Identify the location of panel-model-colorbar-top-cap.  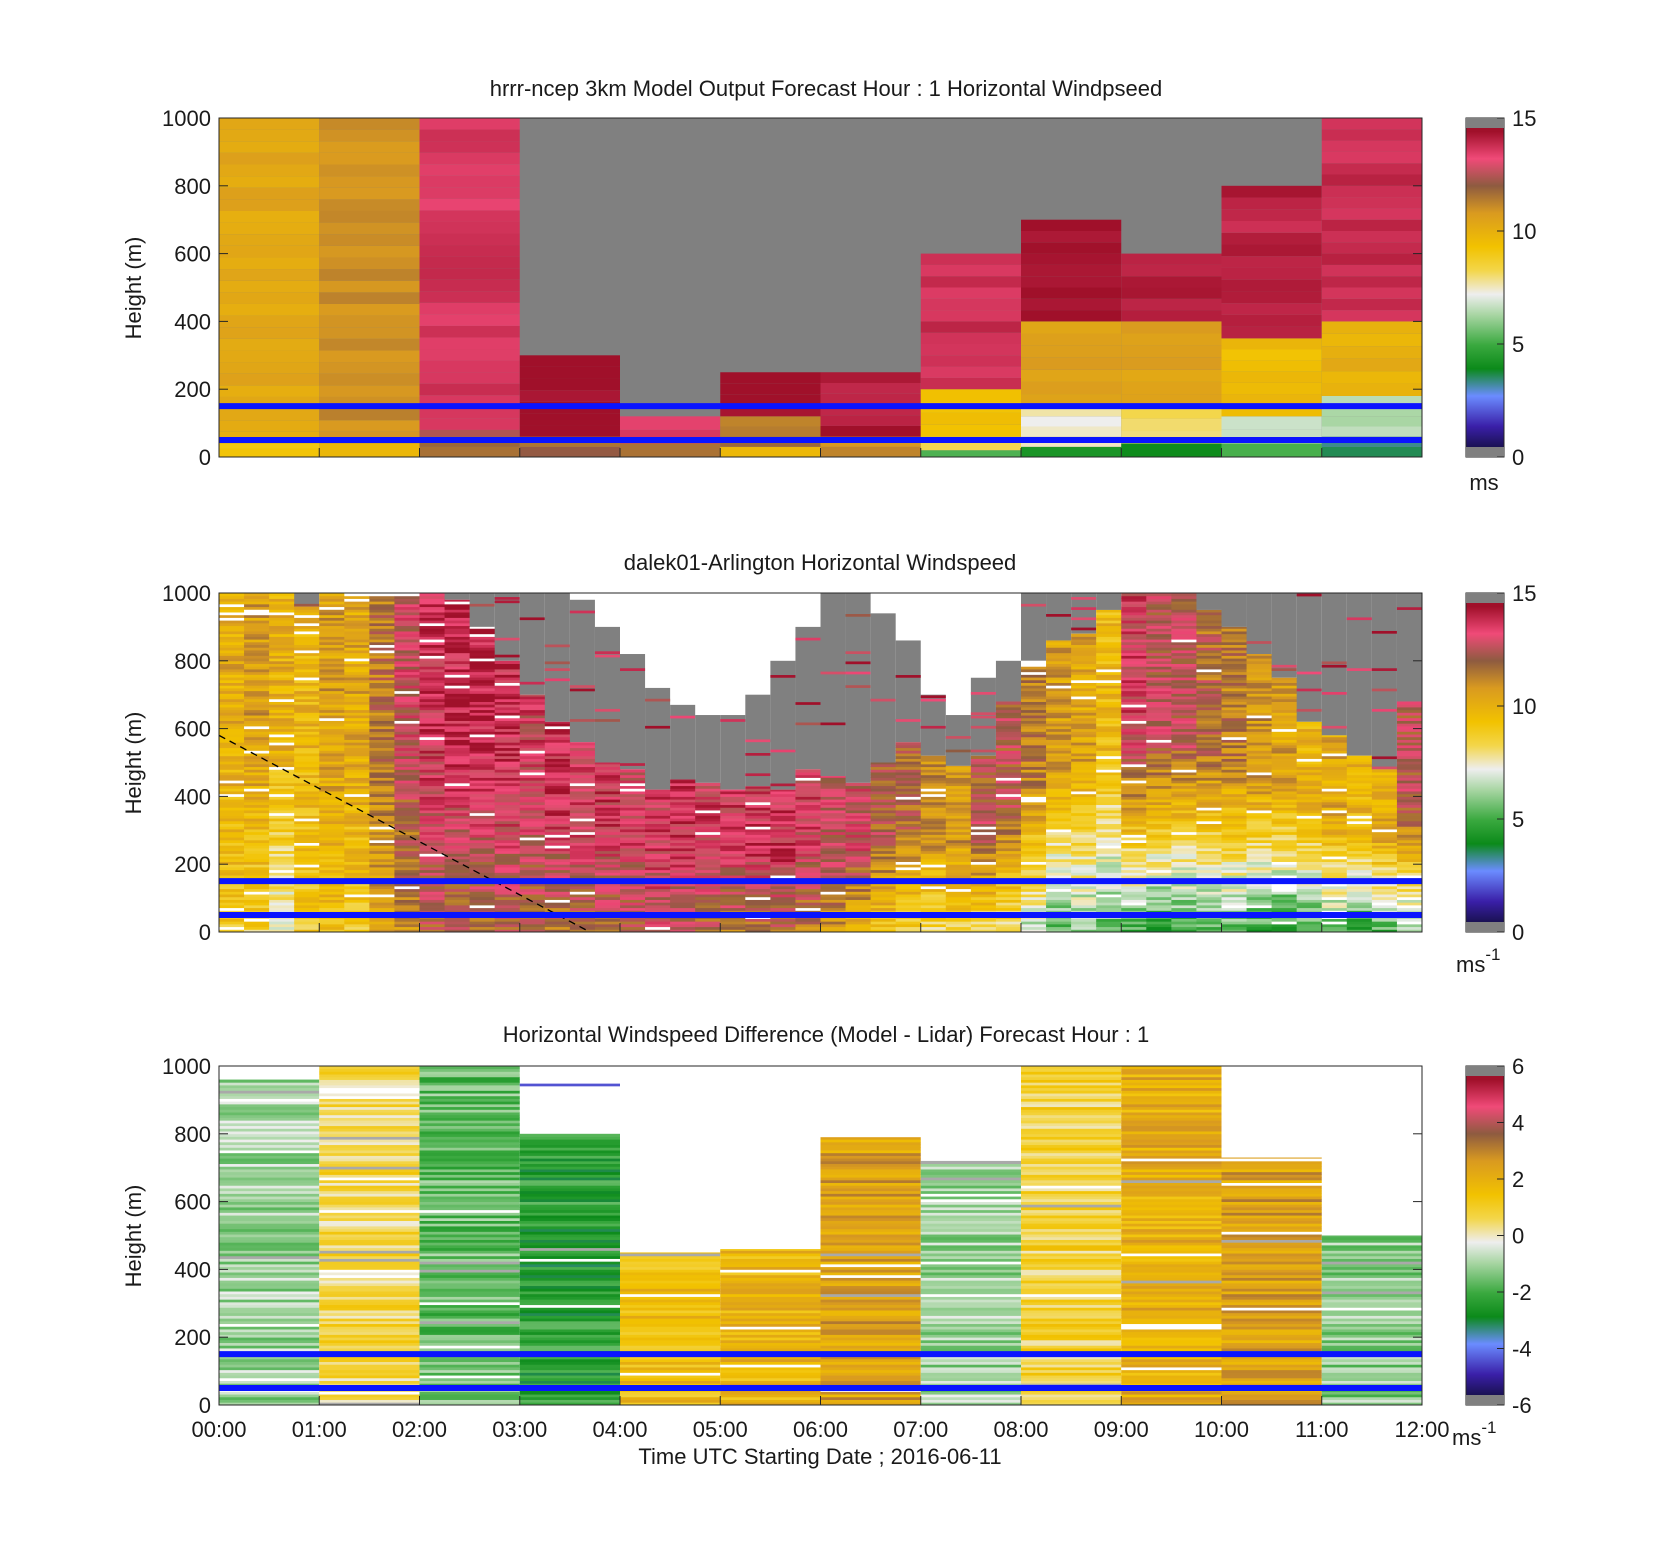
(1485, 123).